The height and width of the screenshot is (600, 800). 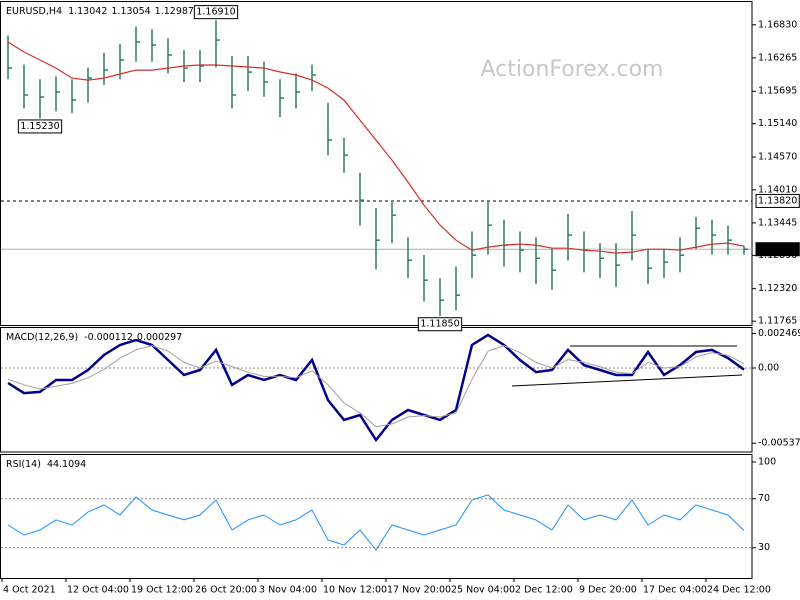 I want to click on hline-label-box, so click(x=777, y=200).